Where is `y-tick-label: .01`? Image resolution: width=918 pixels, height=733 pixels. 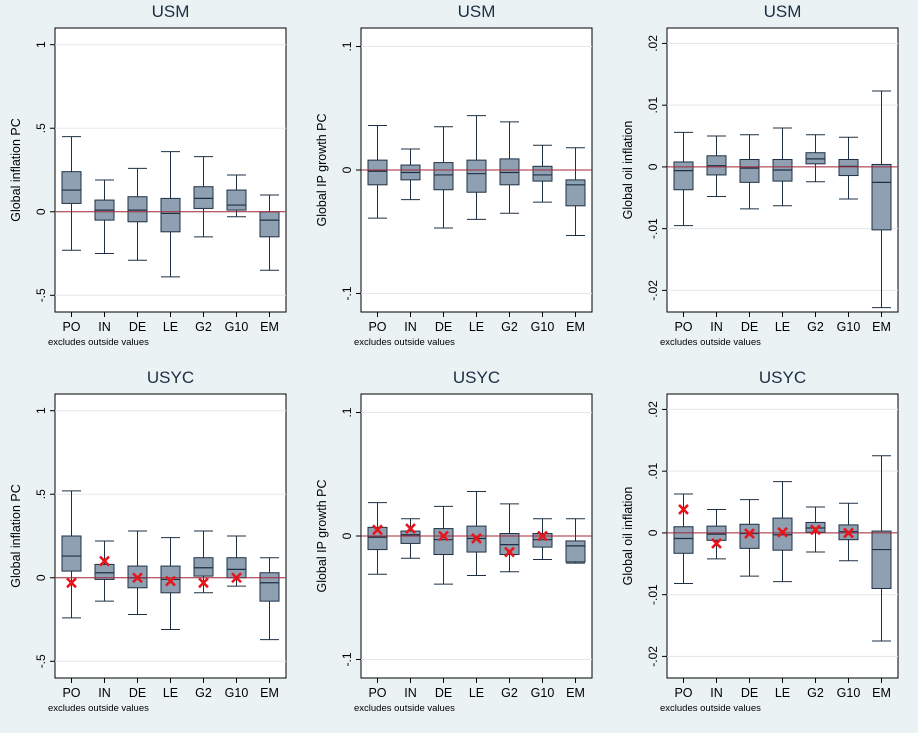
y-tick-label: .01 is located at coordinates (653, 105).